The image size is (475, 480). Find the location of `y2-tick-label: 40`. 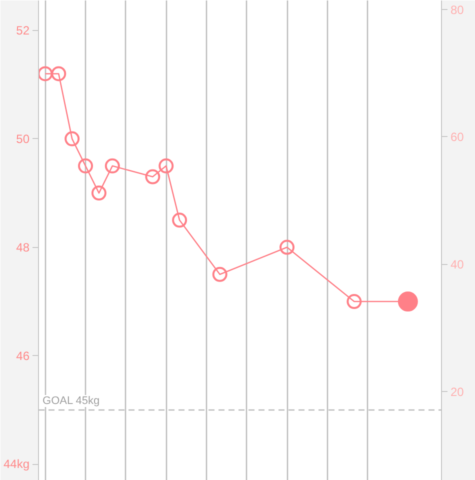

y2-tick-label: 40 is located at coordinates (457, 265).